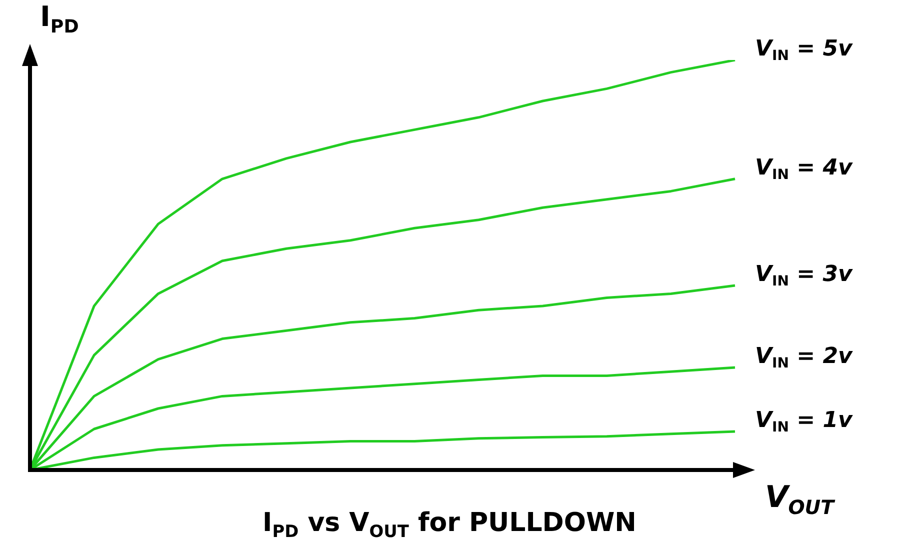  I want to click on y-axis-title: I$_{PD}$, so click(59, 19).